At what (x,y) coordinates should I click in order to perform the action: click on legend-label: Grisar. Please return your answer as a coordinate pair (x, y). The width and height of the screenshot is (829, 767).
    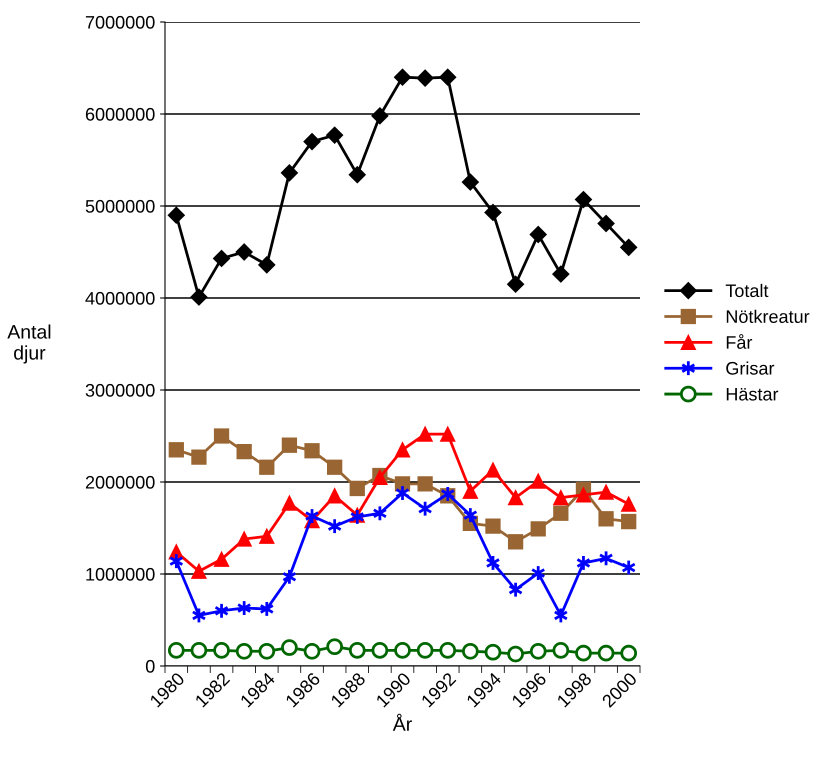
    Looking at the image, I should click on (750, 368).